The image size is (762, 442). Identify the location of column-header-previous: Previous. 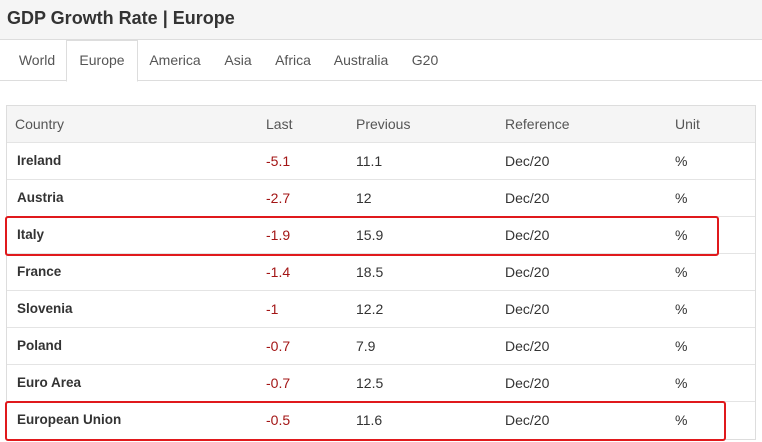
(383, 124).